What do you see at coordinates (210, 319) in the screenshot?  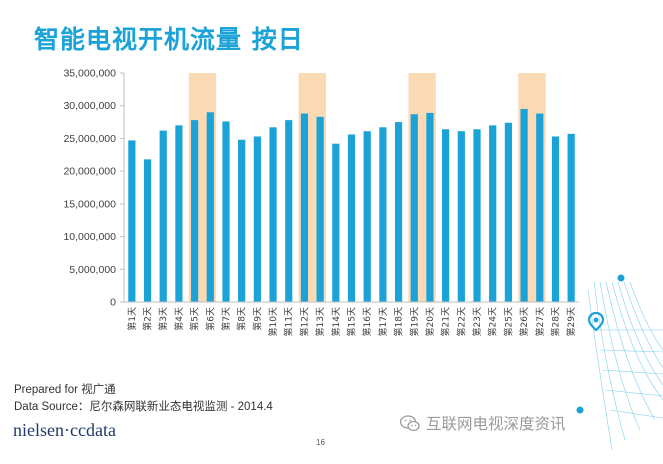 I see `x-tick-label: 第6天` at bounding box center [210, 319].